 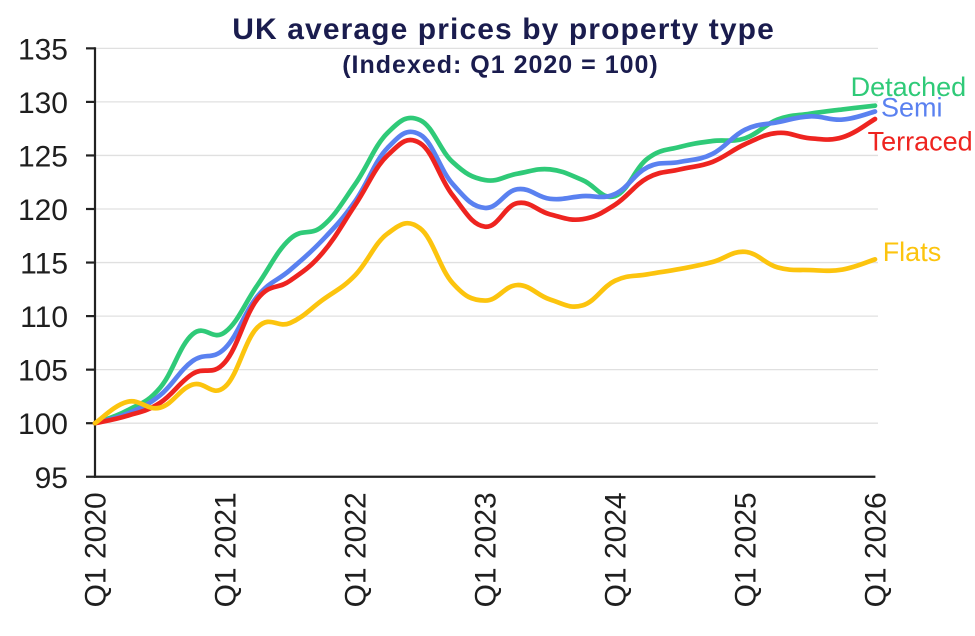 I want to click on svg-text: Q1 2020, so click(x=96, y=549).